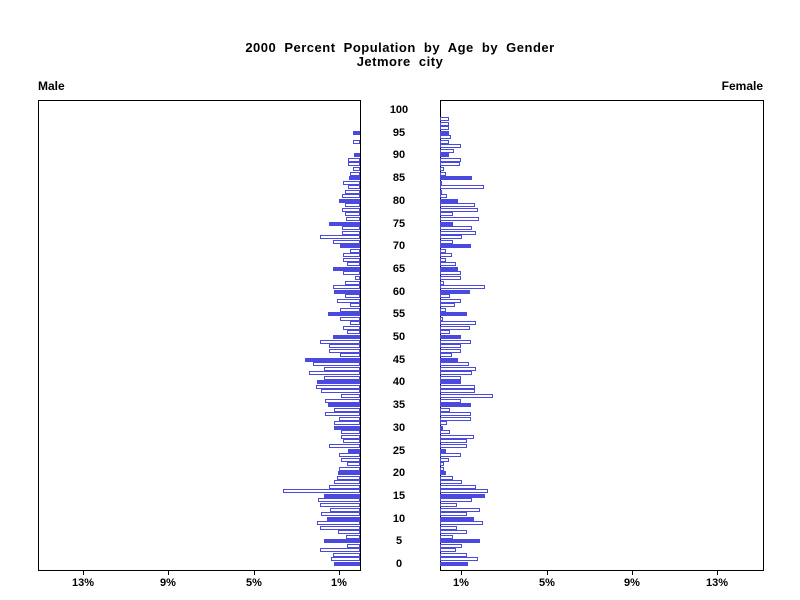 This screenshot has width=800, height=600. I want to click on age-tick-label-80: 80, so click(399, 201).